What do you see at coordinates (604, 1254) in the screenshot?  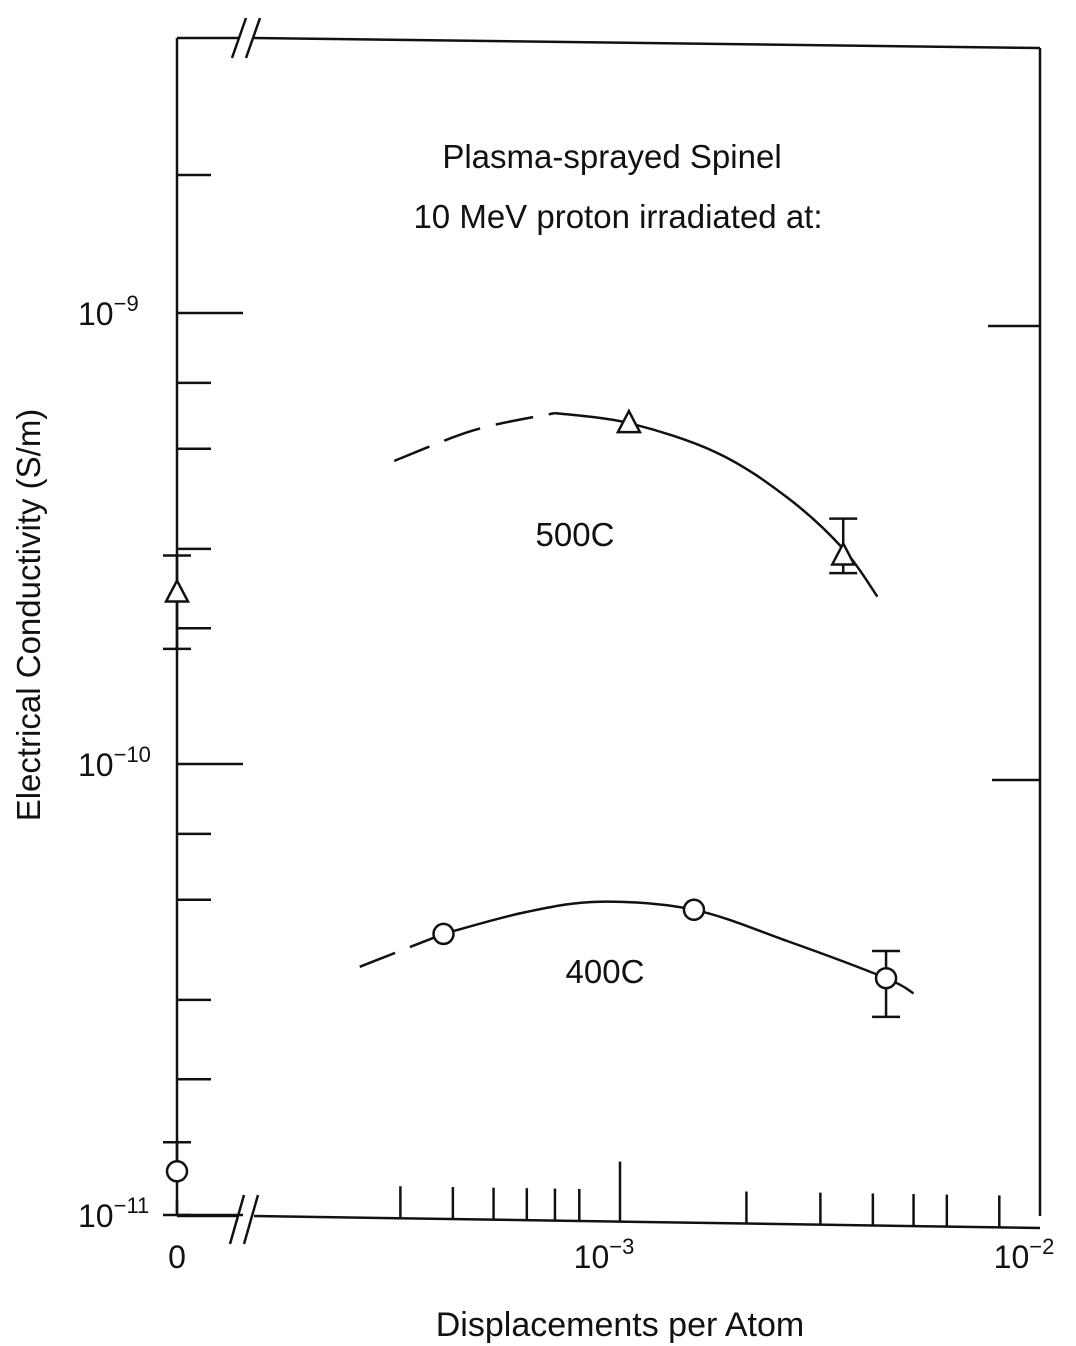 I see `x-tick-label: 10⁻³` at bounding box center [604, 1254].